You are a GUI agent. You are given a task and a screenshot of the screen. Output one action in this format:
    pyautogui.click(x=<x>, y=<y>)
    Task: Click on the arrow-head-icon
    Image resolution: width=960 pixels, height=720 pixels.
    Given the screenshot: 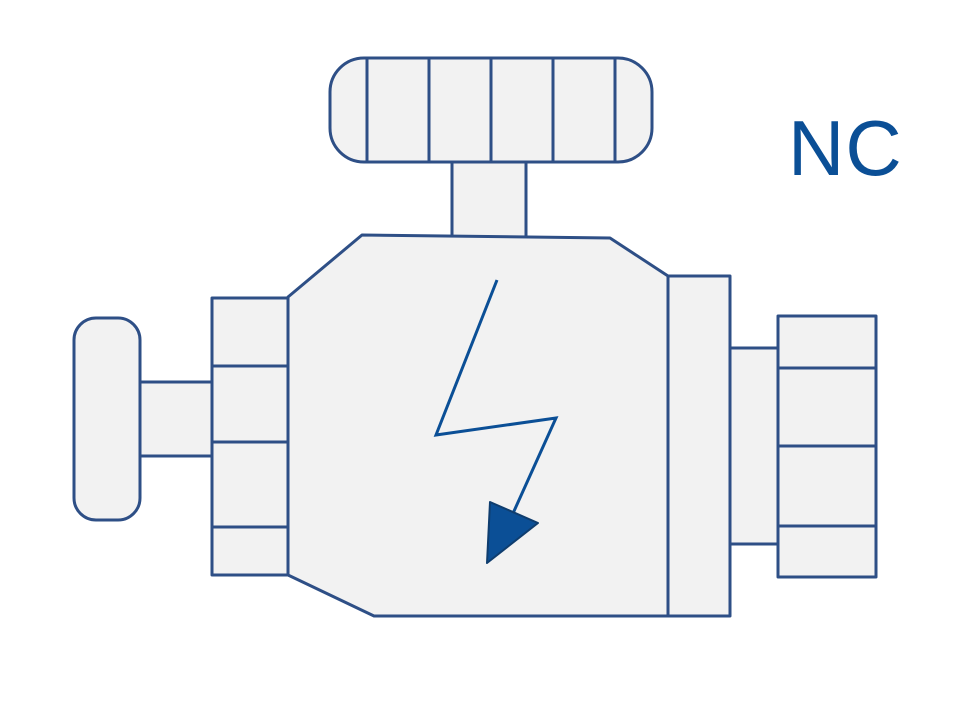 What is the action you would take?
    pyautogui.click(x=512, y=532)
    